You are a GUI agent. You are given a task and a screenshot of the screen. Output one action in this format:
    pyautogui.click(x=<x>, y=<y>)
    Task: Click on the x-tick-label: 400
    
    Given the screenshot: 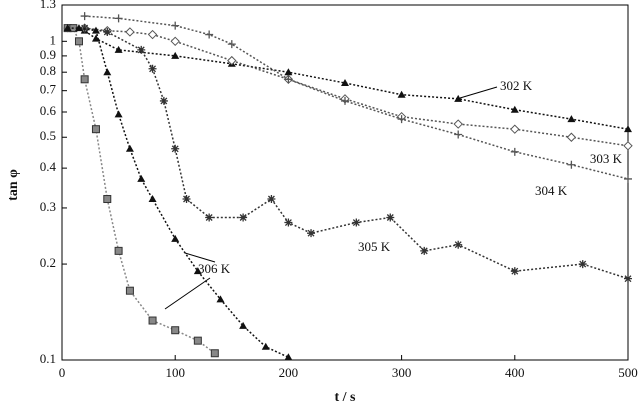 What is the action you would take?
    pyautogui.click(x=515, y=372)
    